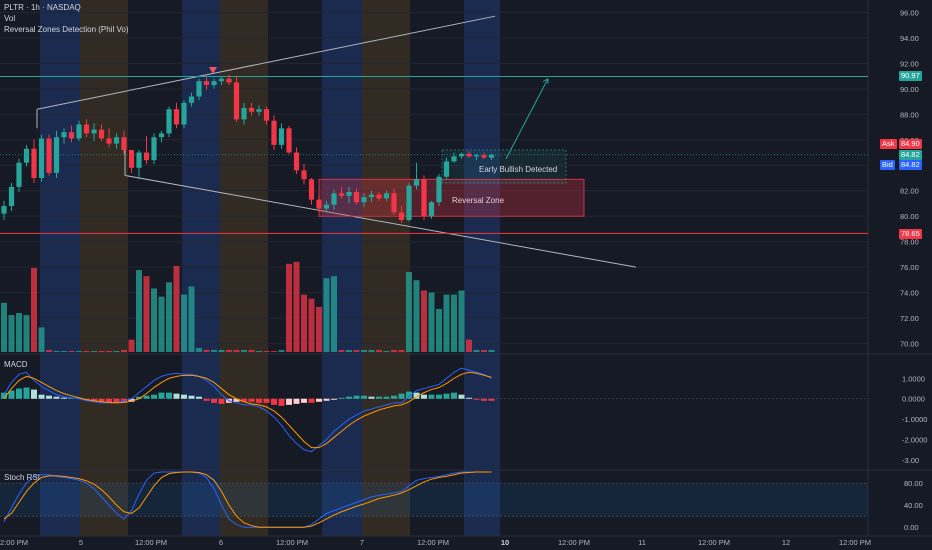 The height and width of the screenshot is (550, 932). What do you see at coordinates (914, 419) in the screenshot?
I see `macd-tick-label: -1.0000` at bounding box center [914, 419].